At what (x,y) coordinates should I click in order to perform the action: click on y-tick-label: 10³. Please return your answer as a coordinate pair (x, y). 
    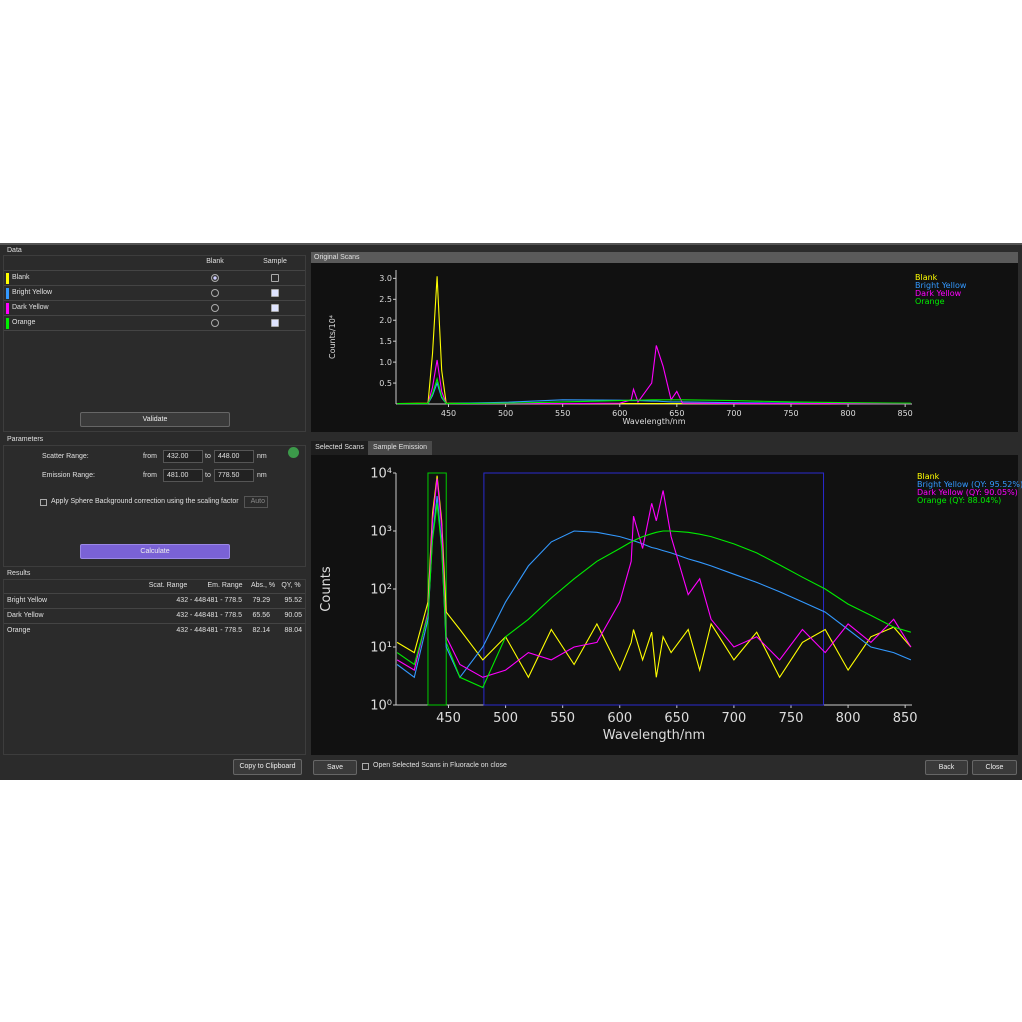
    Looking at the image, I should click on (381, 532).